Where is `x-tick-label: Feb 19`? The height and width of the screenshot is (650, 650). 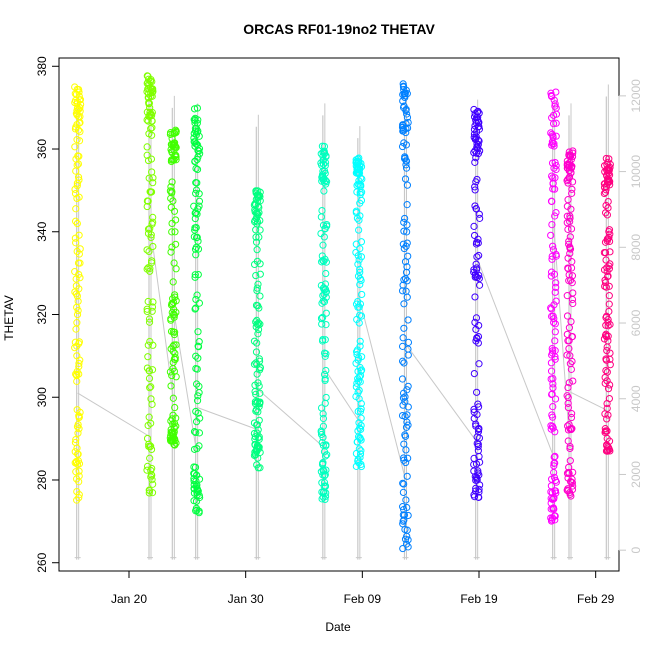
x-tick-label: Feb 19 is located at coordinates (479, 599).